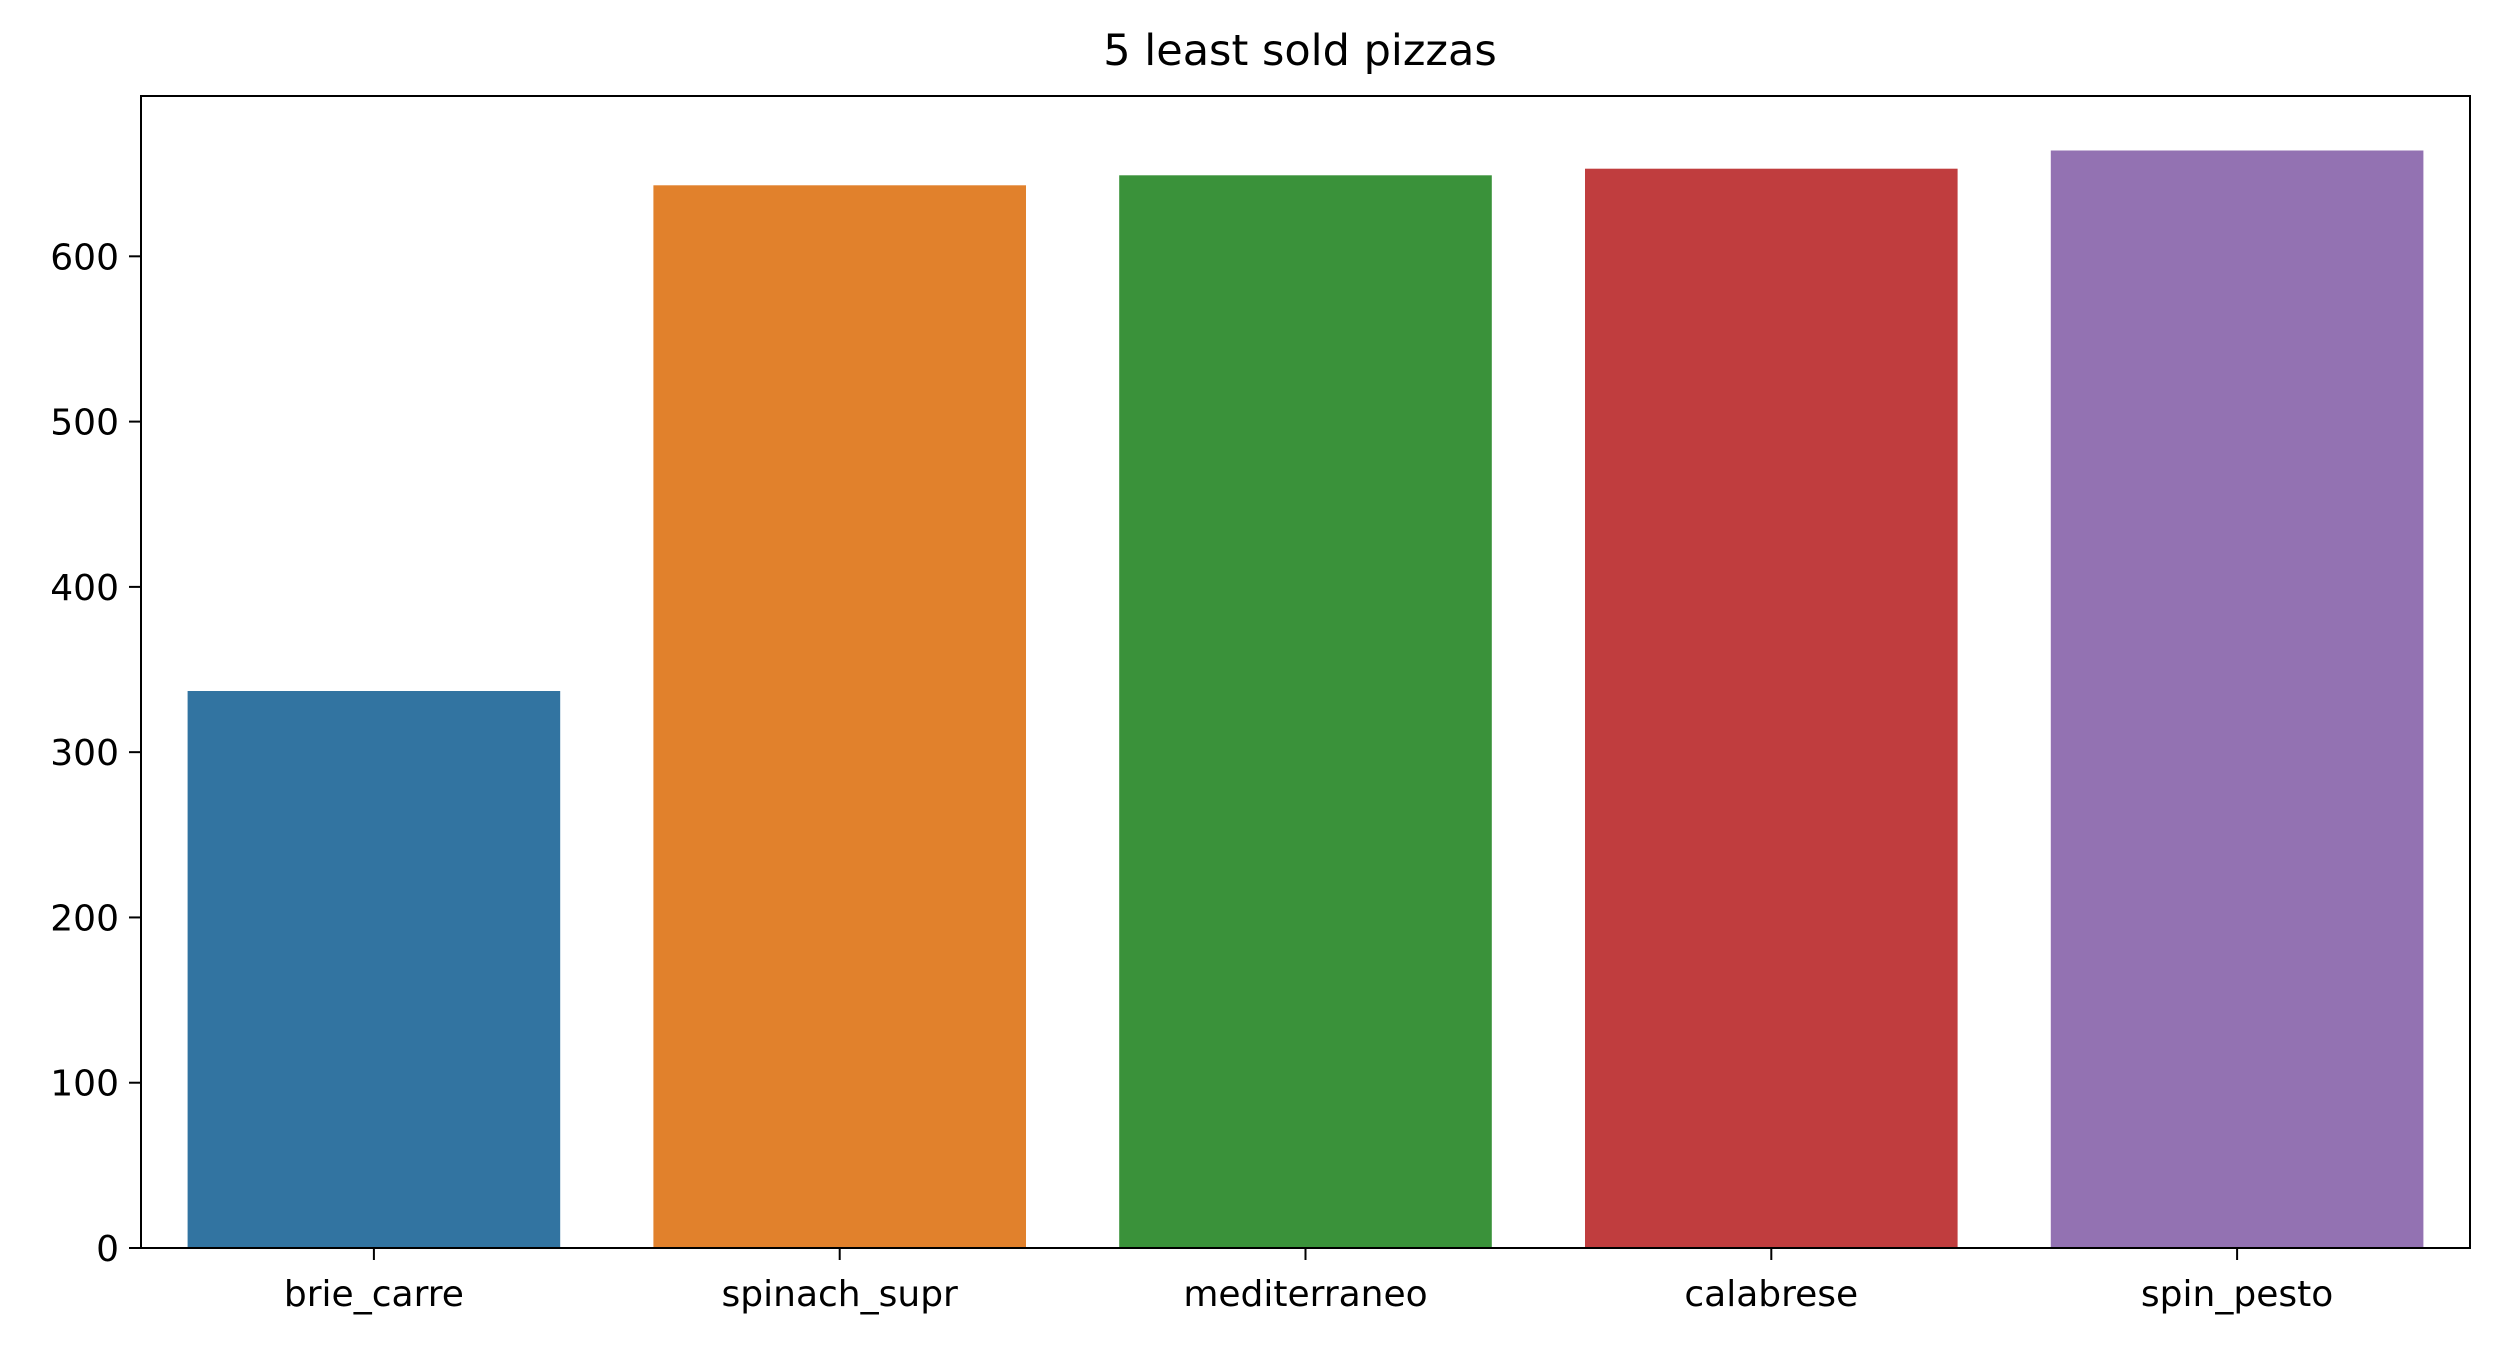 Image resolution: width=2493 pixels, height=1350 pixels. Describe the element at coordinates (839, 716) in the screenshot. I see `bar-spinach_supr` at that location.